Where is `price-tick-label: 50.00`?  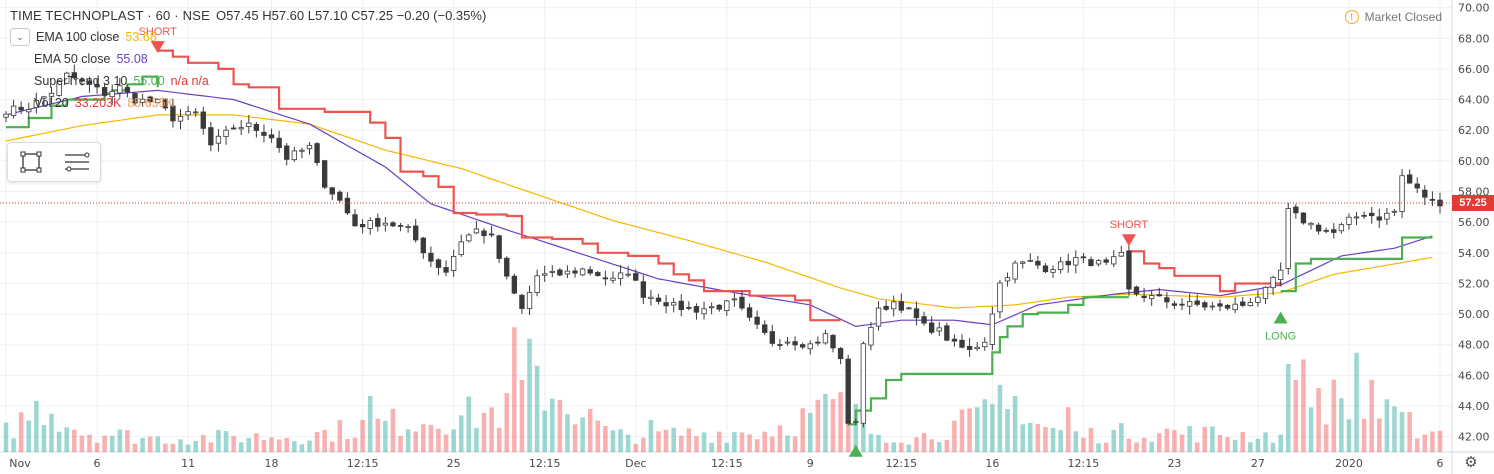 price-tick-label: 50.00 is located at coordinates (1474, 314).